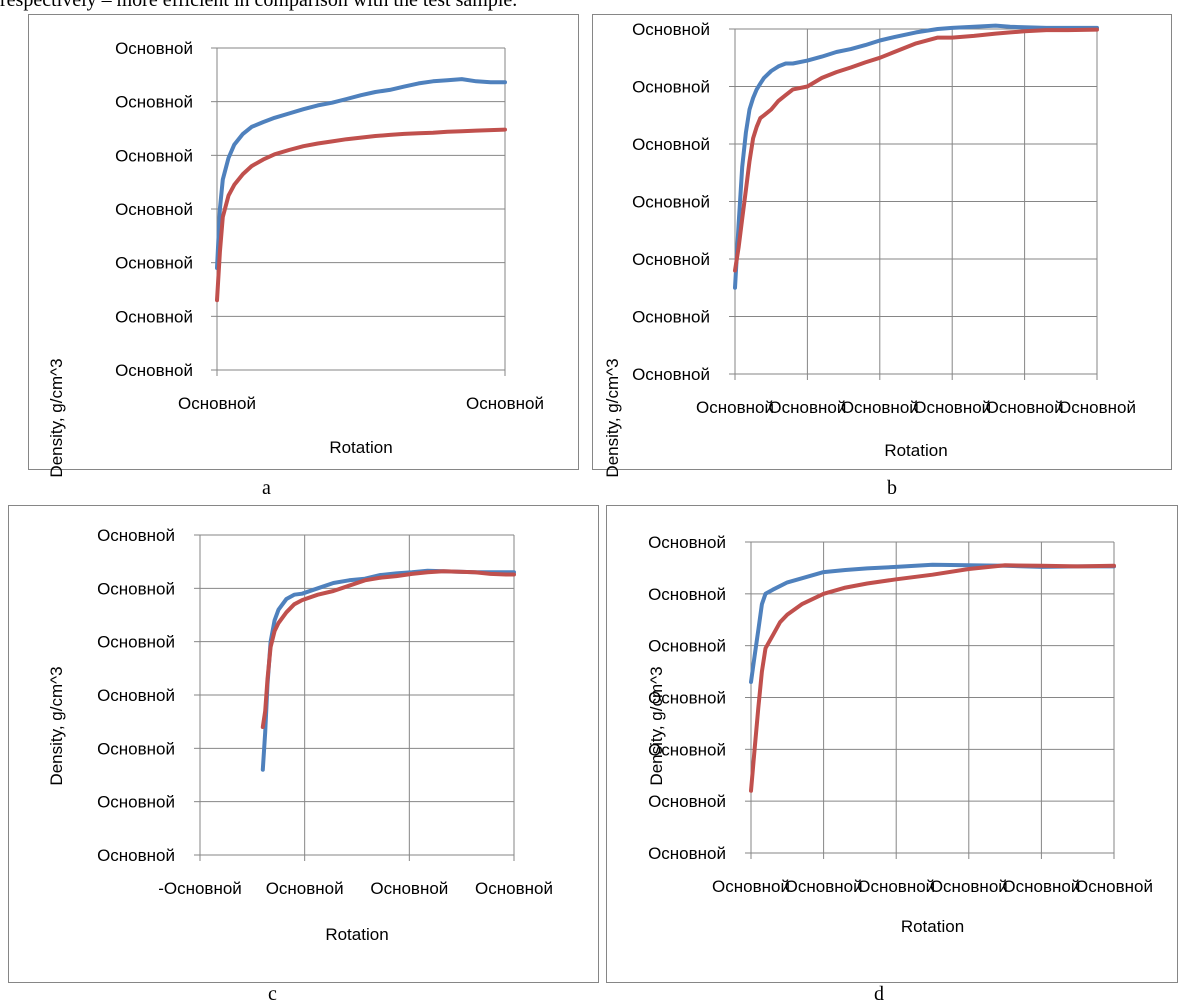 The image size is (1178, 1006). I want to click on caption-b: b, so click(892, 488).